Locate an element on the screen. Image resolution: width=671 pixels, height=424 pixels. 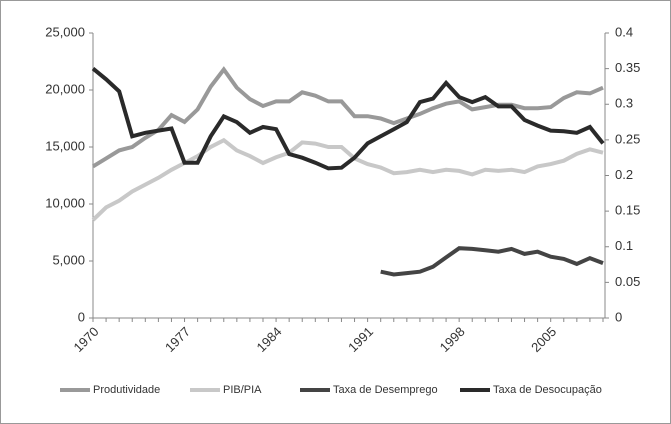
legend-label: Taxa de Desemprego is located at coordinates (385, 390).